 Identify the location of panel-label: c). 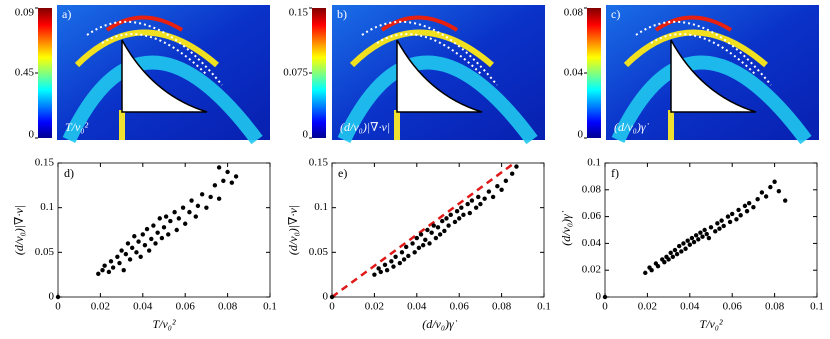
(615, 14).